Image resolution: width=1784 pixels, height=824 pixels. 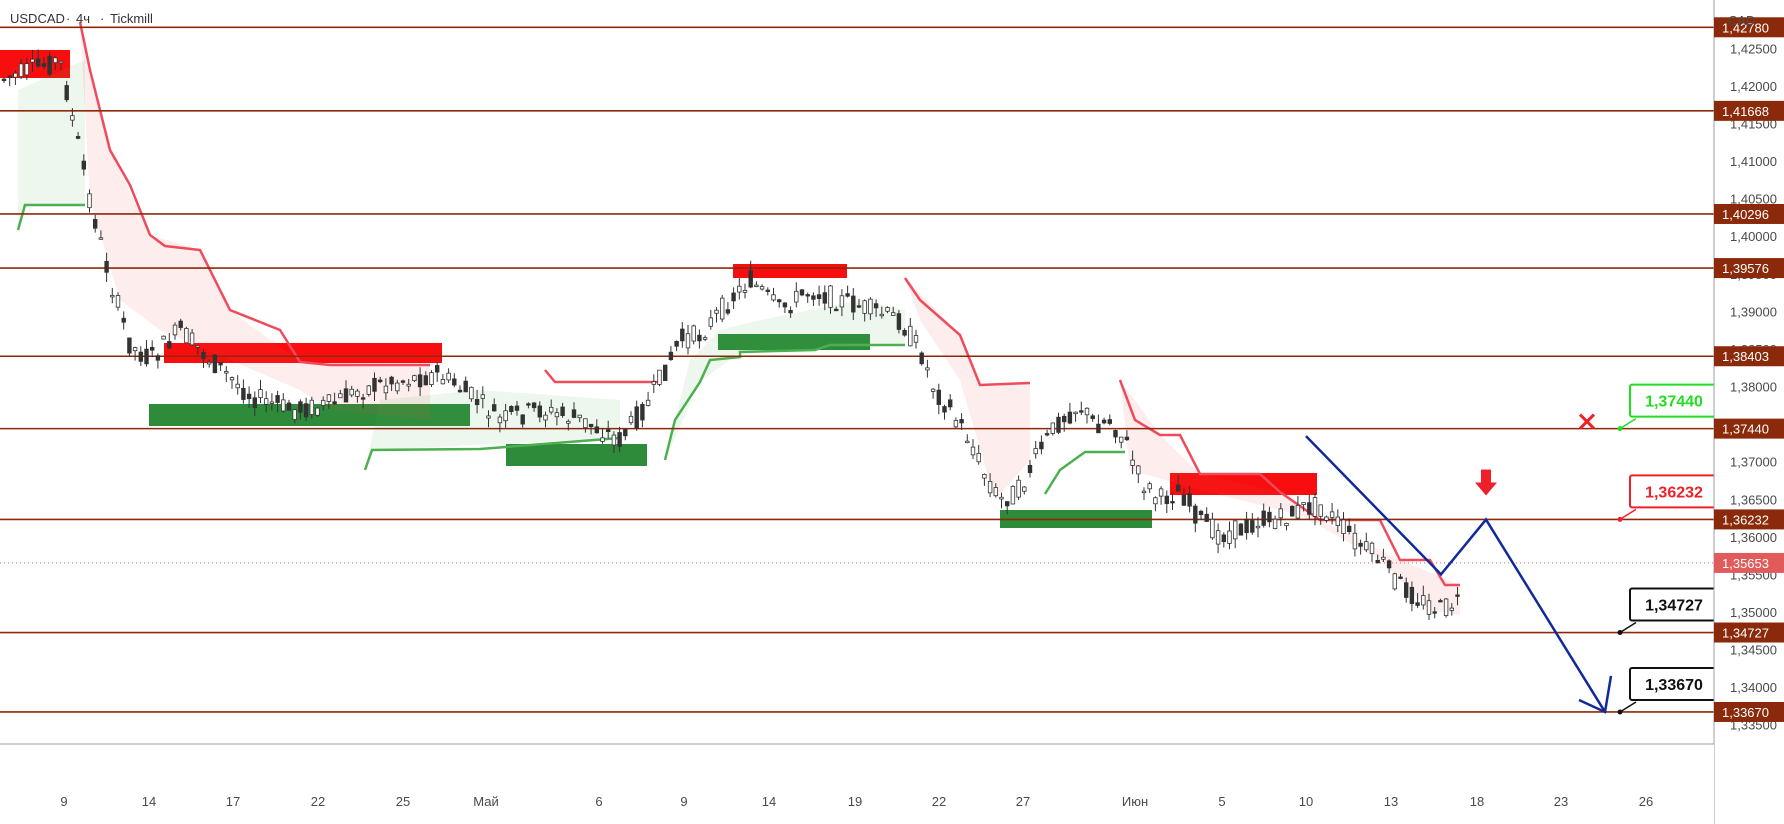 I want to click on forecast-arrowhead, so click(x=1595, y=694).